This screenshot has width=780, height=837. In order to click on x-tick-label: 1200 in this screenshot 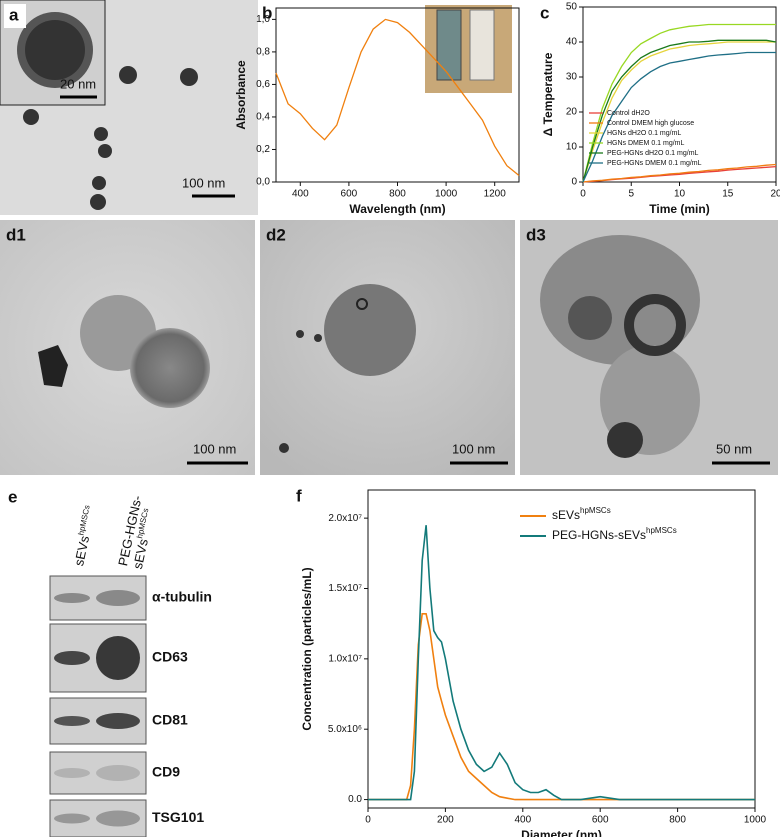, I will do `click(495, 194)`.